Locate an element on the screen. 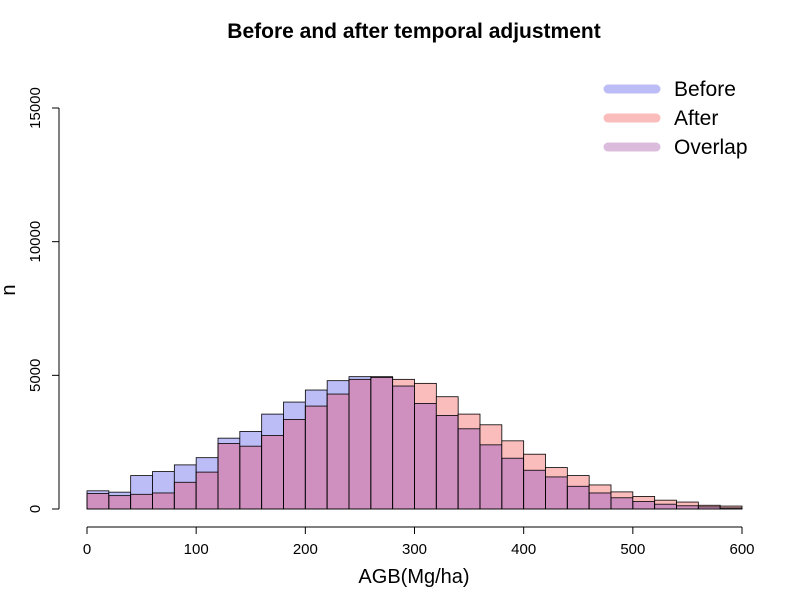 The width and height of the screenshot is (800, 600). x-tick-label-5: 500 is located at coordinates (632, 549).